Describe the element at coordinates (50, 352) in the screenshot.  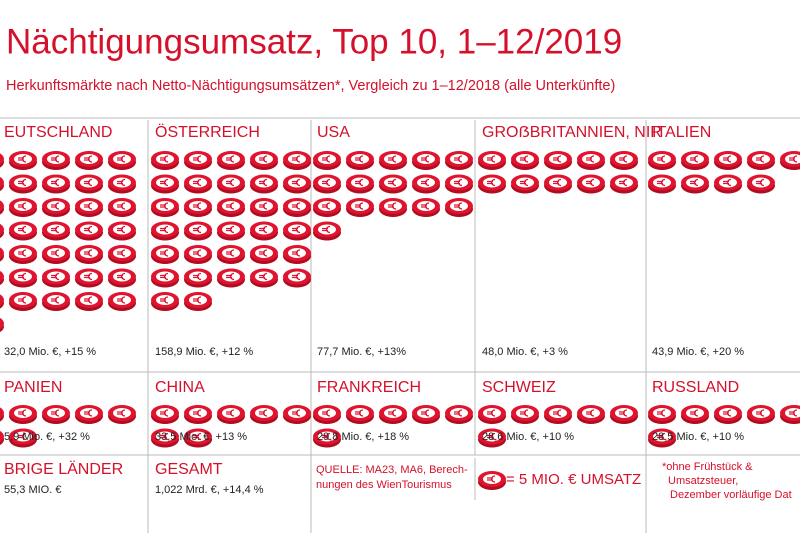
I see `panel-value: 32,0 Mio. €, +15 %` at that location.